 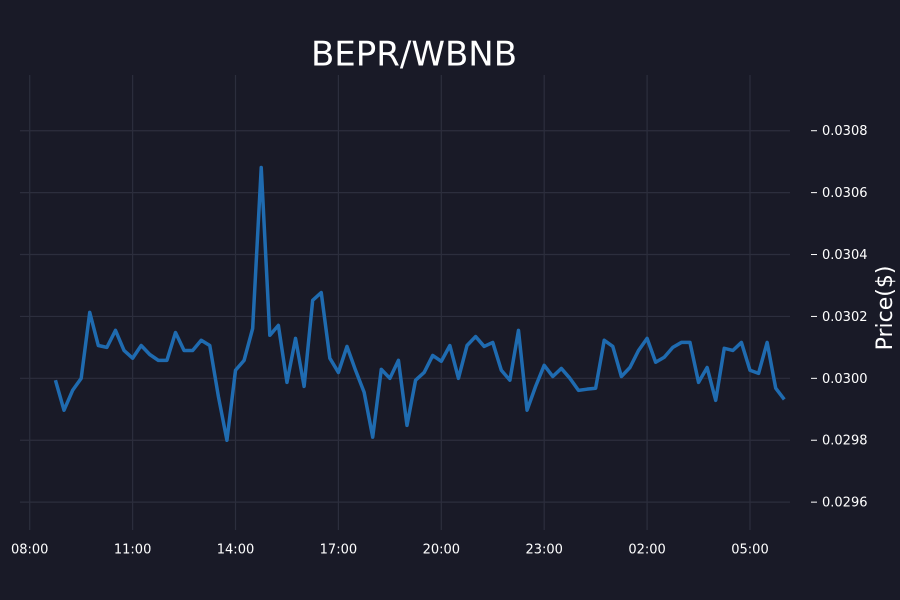 I want to click on chart-title: BEPR/WBNB, so click(x=414, y=55).